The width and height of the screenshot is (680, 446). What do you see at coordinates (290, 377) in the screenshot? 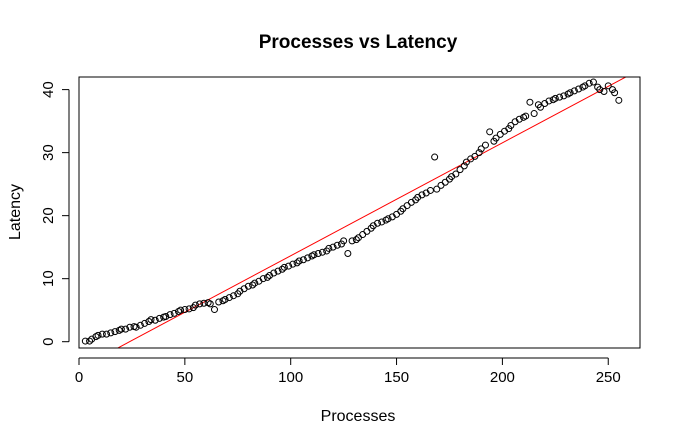
I see `x-tick-label: 100` at bounding box center [290, 377].